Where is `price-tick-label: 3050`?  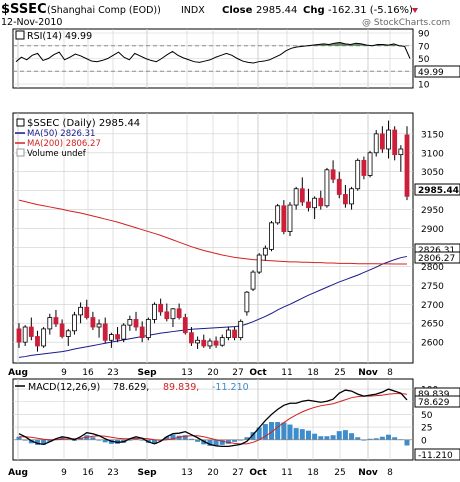 price-tick-label: 3050 is located at coordinates (432, 173).